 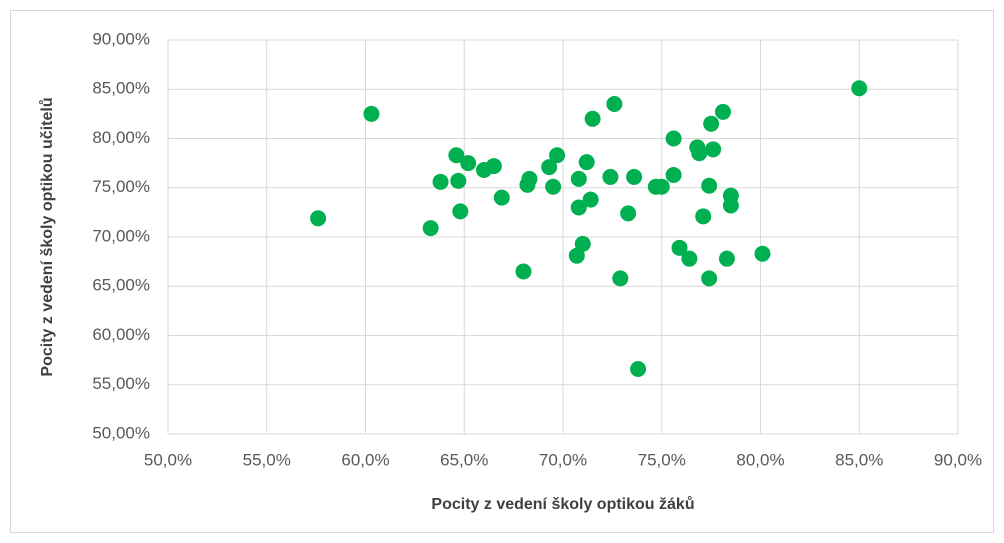 What do you see at coordinates (121, 137) in the screenshot?
I see `y-tick-label: 80,00%` at bounding box center [121, 137].